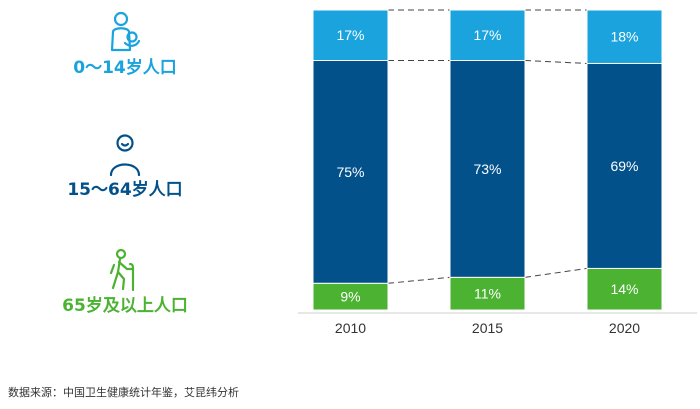 The width and height of the screenshot is (700, 409). I want to click on value-label-elderly-2010: 9%, so click(350, 297).